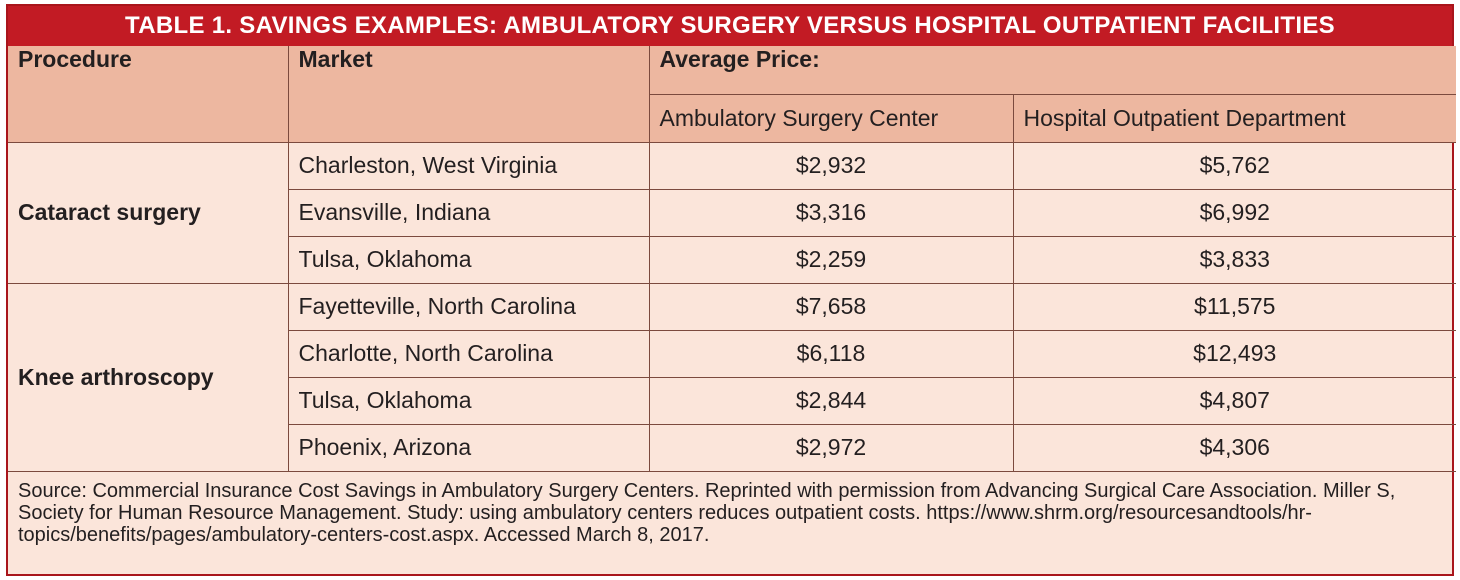 The height and width of the screenshot is (580, 1460). What do you see at coordinates (1234, 165) in the screenshot?
I see `hopd-price-cell: $5,762` at bounding box center [1234, 165].